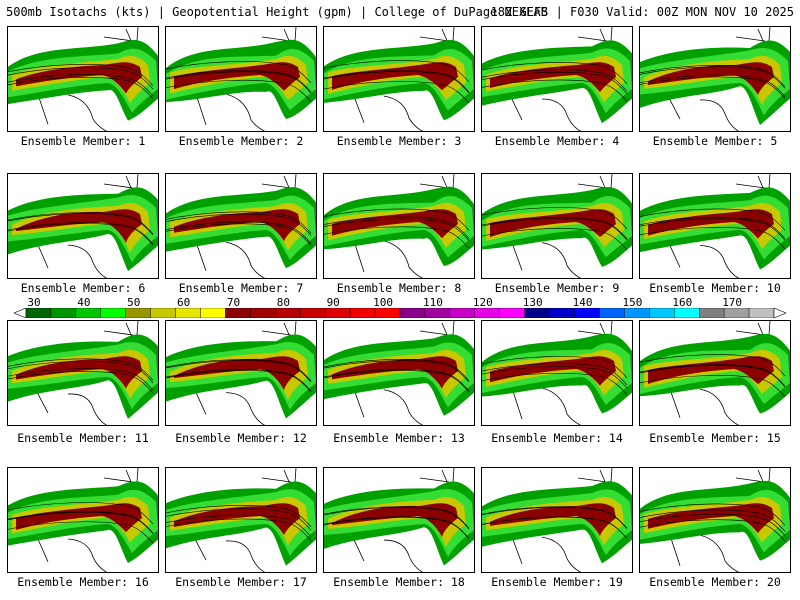  I want to click on colorbar-tick-label: 160, so click(682, 302).